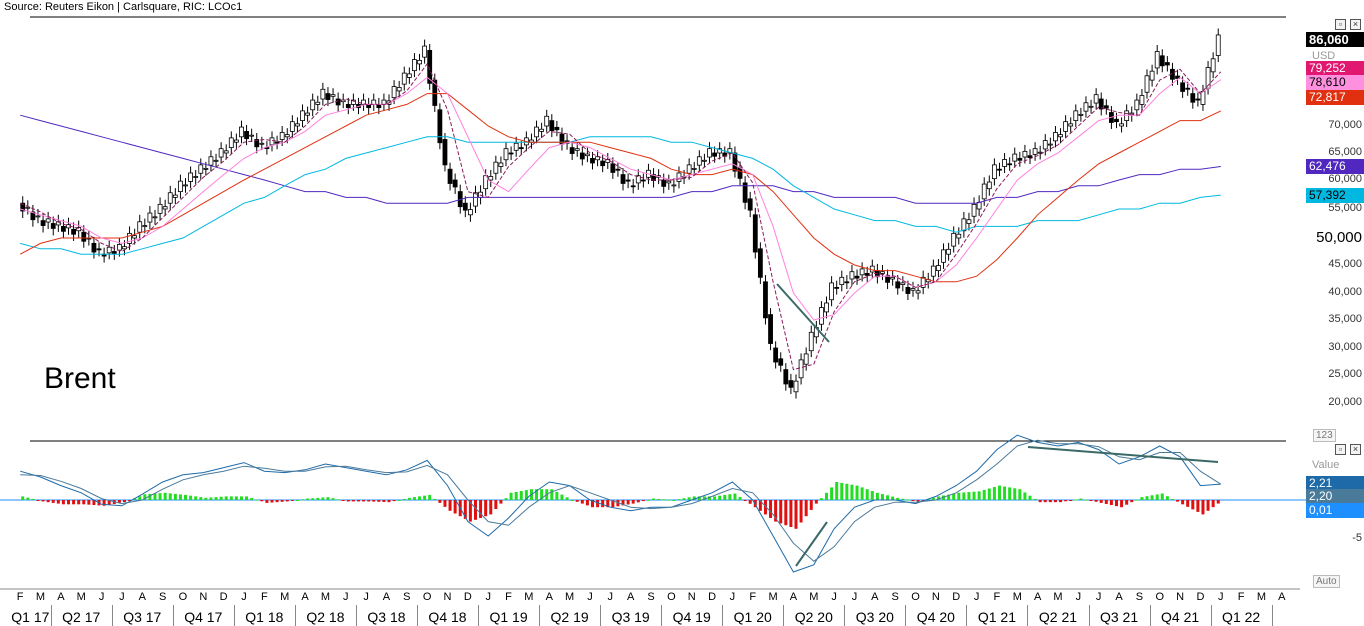 This screenshot has height=626, width=1364. What do you see at coordinates (1326, 581) in the screenshot?
I see `auto-scale-toggle: Auto` at bounding box center [1326, 581].